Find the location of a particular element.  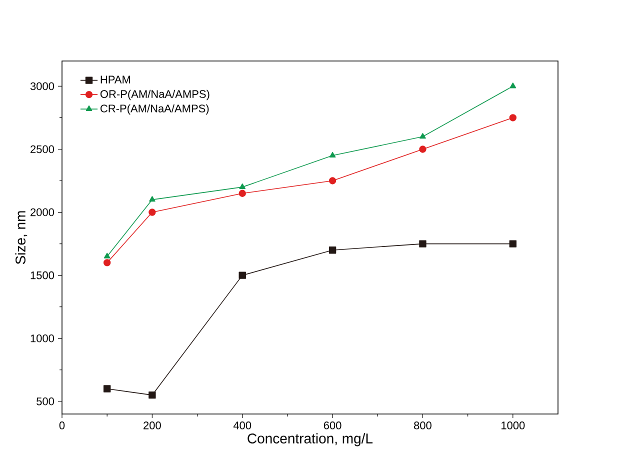

y-tick-label: 2000 is located at coordinates (42, 212).